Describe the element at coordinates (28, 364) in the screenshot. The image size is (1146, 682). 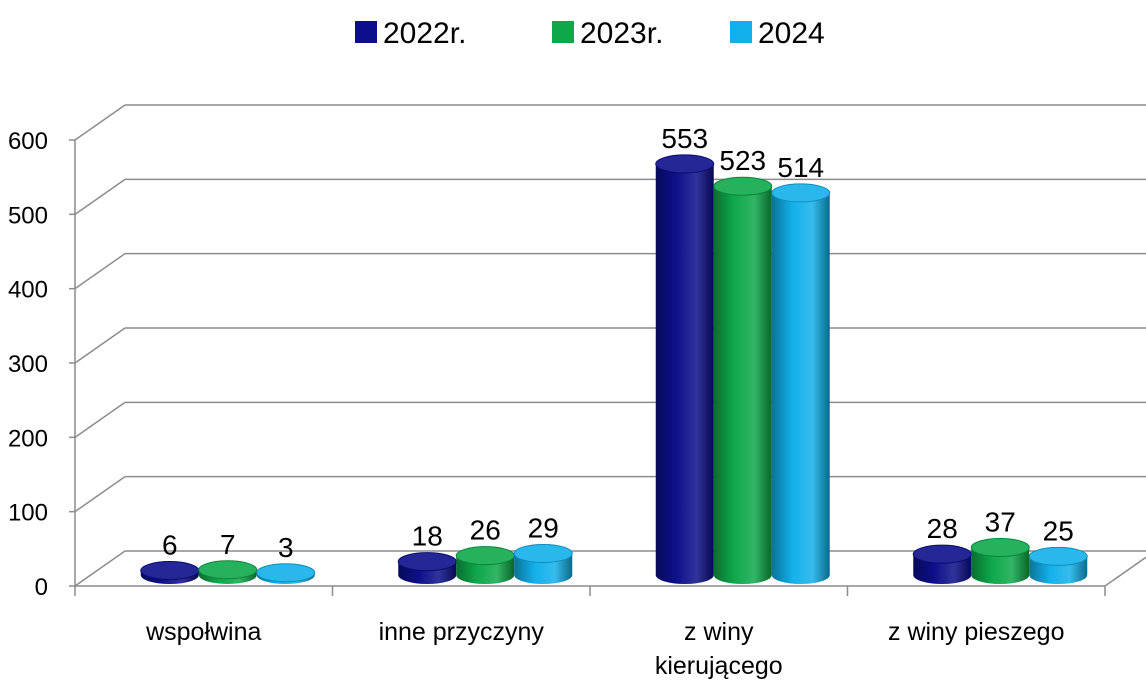
I see `y-tick-label: 300` at that location.